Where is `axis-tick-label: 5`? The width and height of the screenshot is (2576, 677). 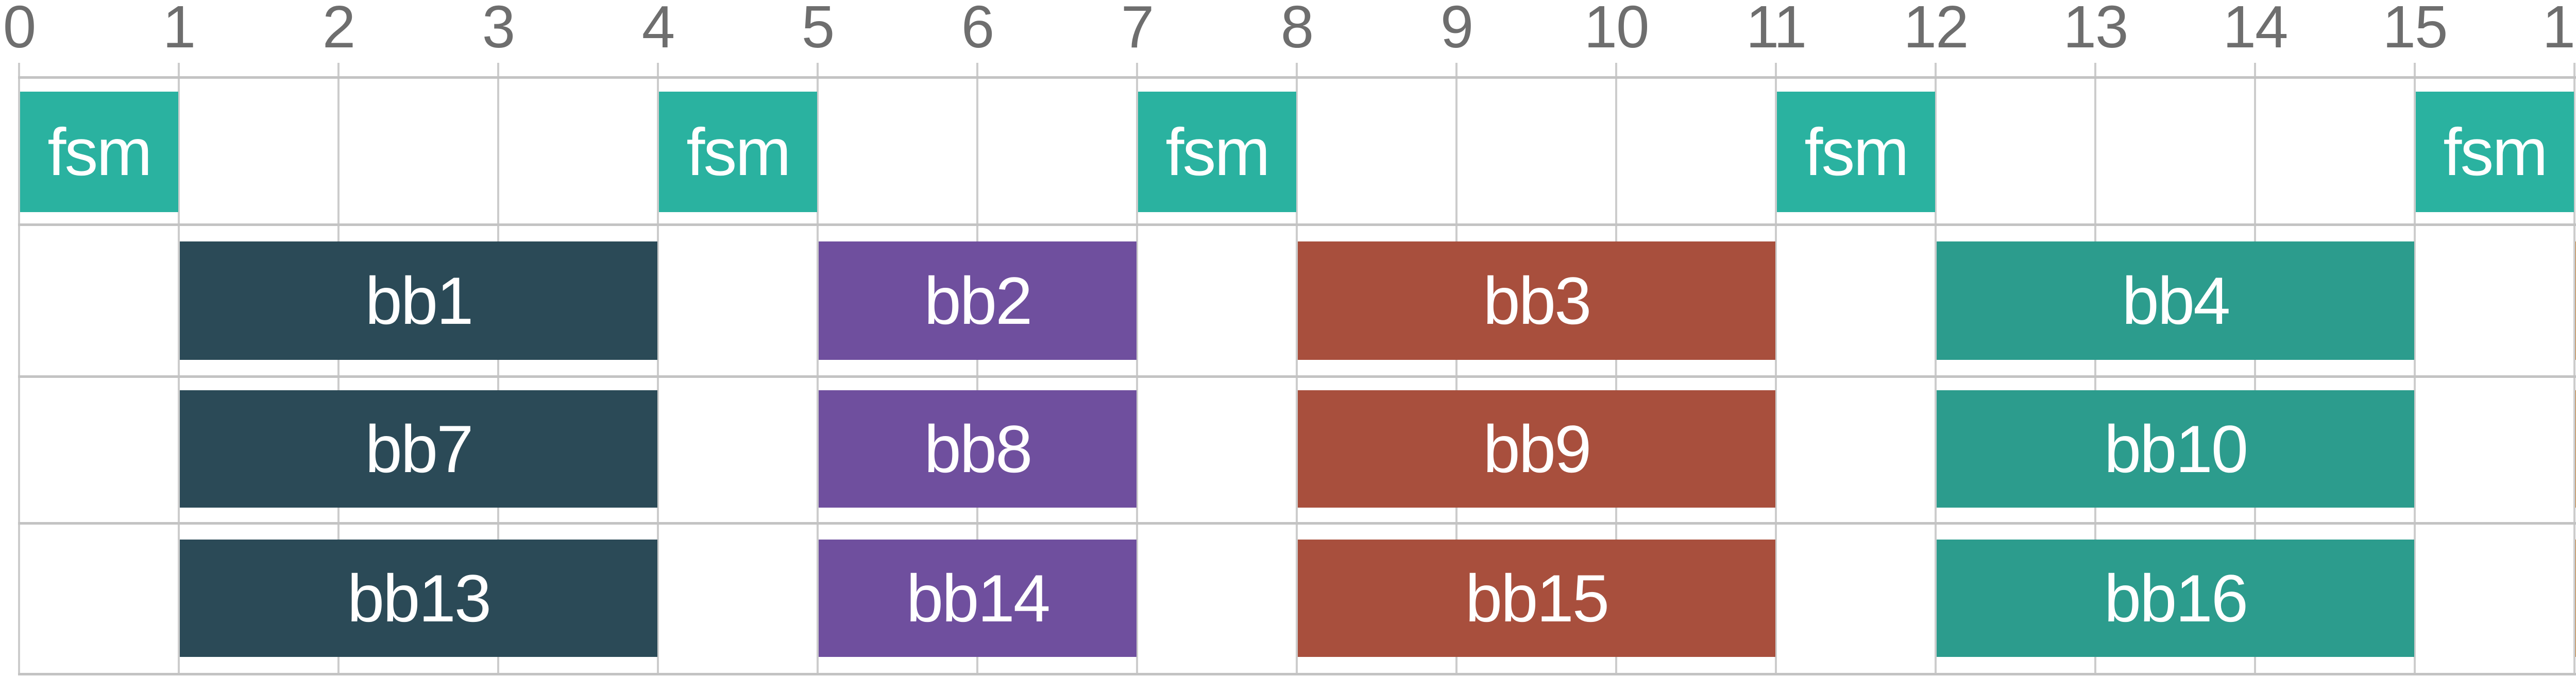
axis-tick-label: 5 is located at coordinates (818, 30).